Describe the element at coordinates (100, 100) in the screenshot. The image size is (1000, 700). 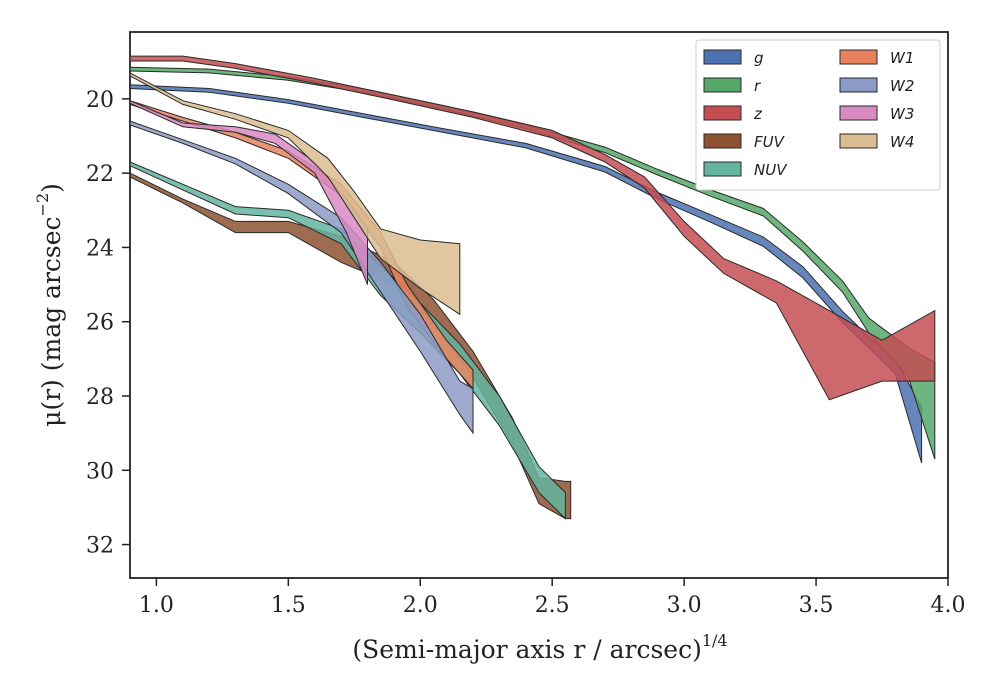
I see `y-tick-label: 20` at that location.